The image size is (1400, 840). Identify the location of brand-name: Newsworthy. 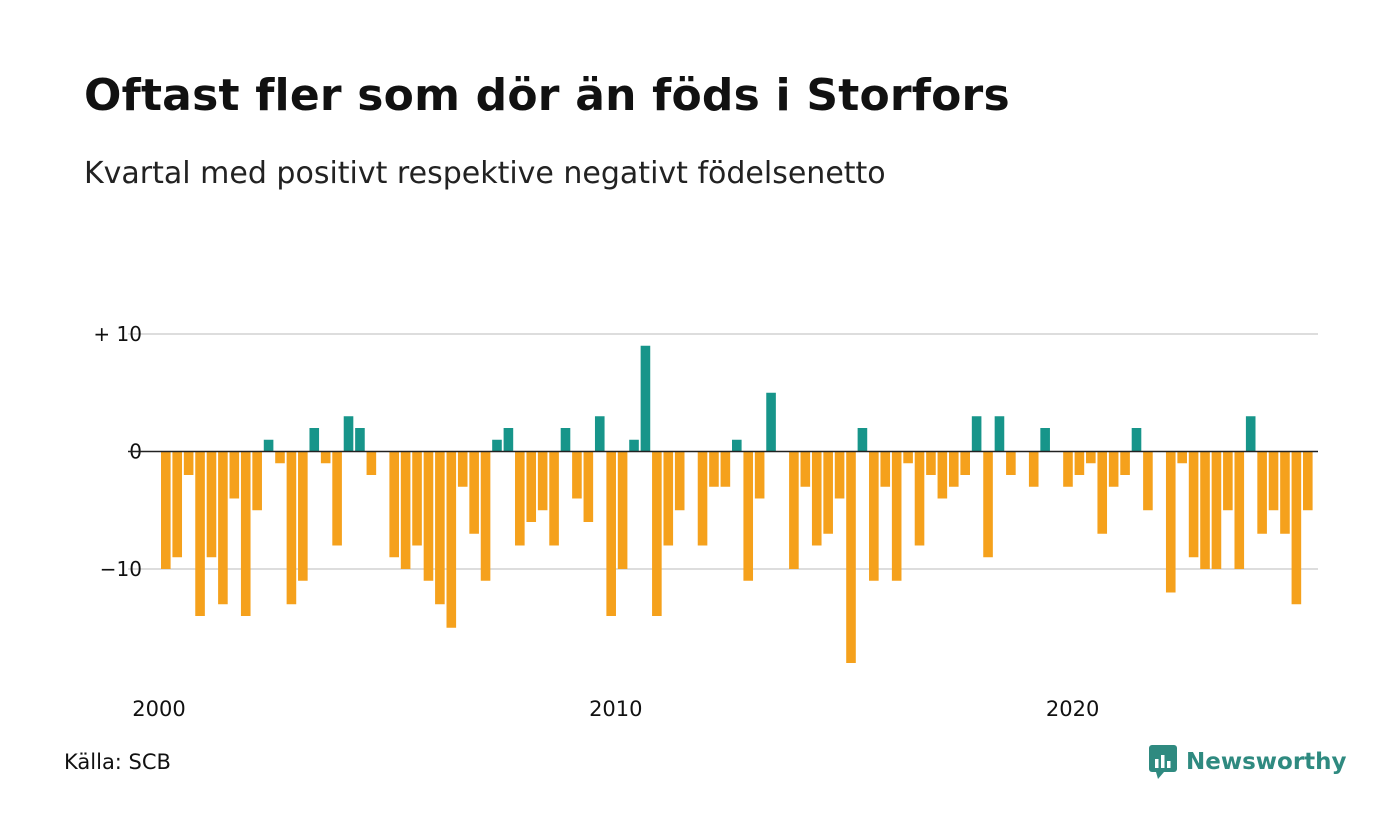
(1266, 762).